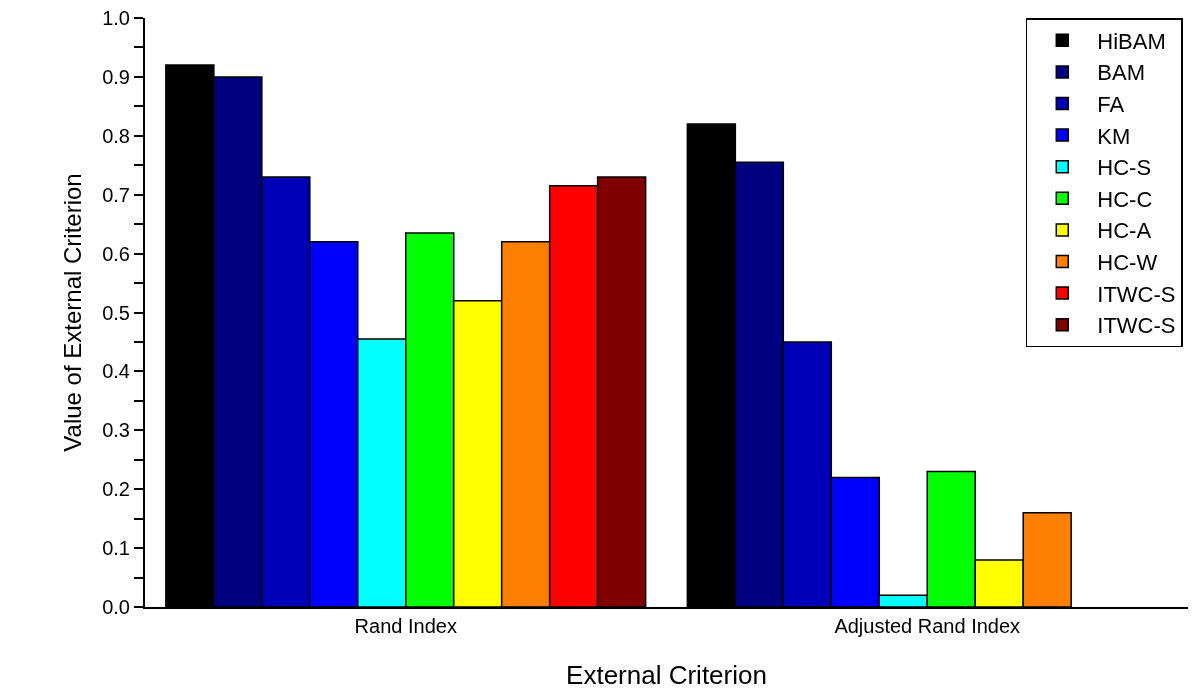  What do you see at coordinates (116, 371) in the screenshot?
I see `y-tick-label: 0.4` at bounding box center [116, 371].